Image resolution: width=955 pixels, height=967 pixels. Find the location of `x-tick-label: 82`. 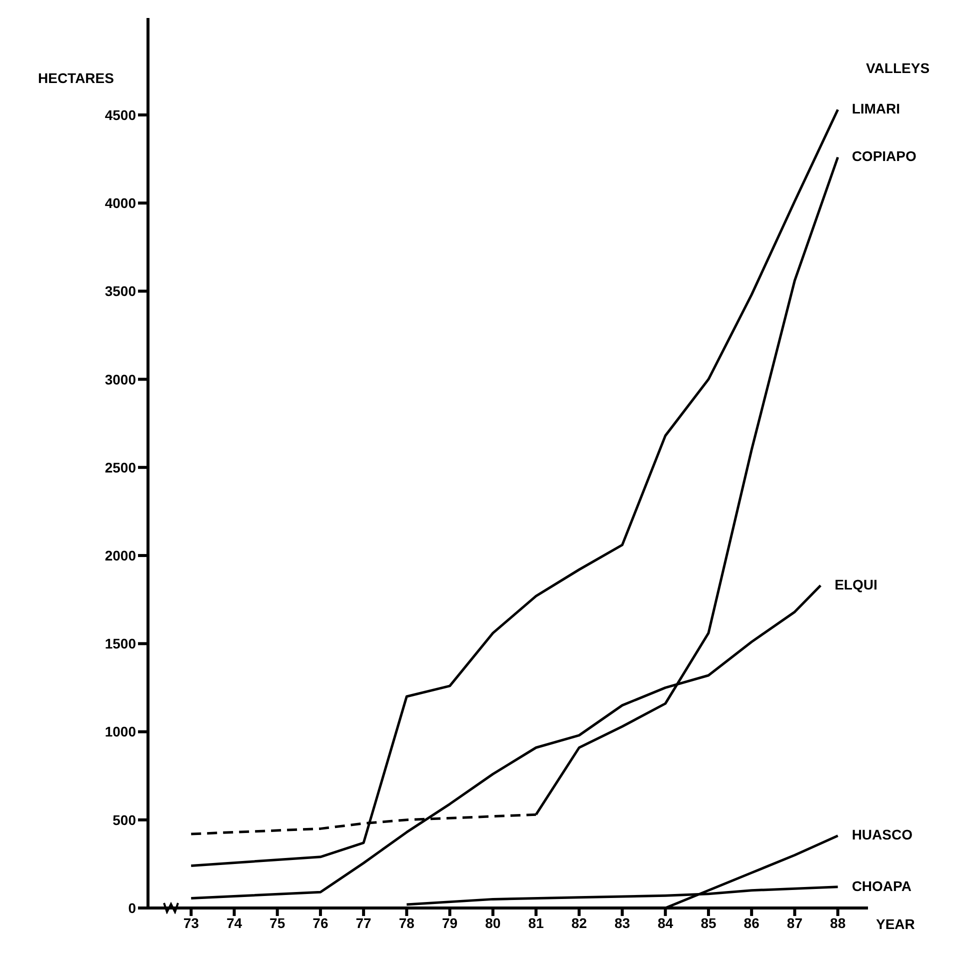

x-tick-label: 82 is located at coordinates (579, 922).